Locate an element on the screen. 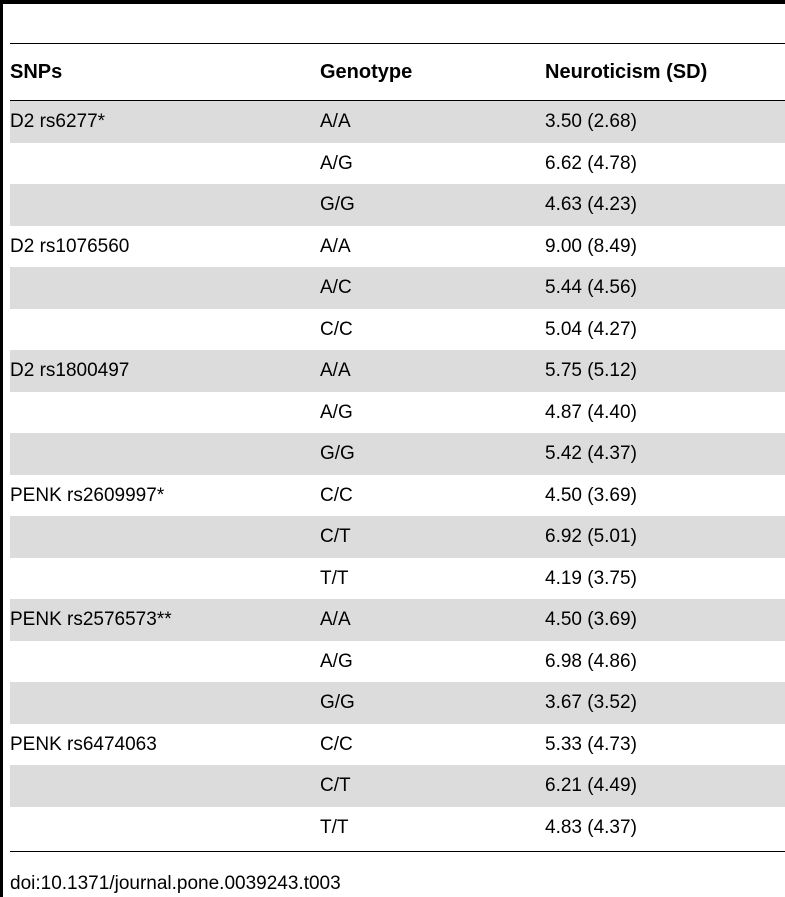 This screenshot has height=897, width=785. cell-snp: D2 rs6277* is located at coordinates (58, 121).